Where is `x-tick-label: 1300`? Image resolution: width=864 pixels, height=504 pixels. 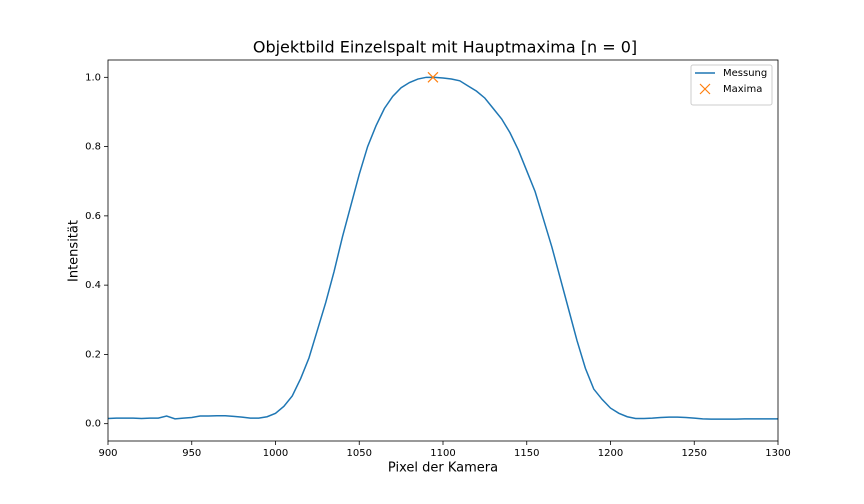
x-tick-label: 1300 is located at coordinates (777, 453).